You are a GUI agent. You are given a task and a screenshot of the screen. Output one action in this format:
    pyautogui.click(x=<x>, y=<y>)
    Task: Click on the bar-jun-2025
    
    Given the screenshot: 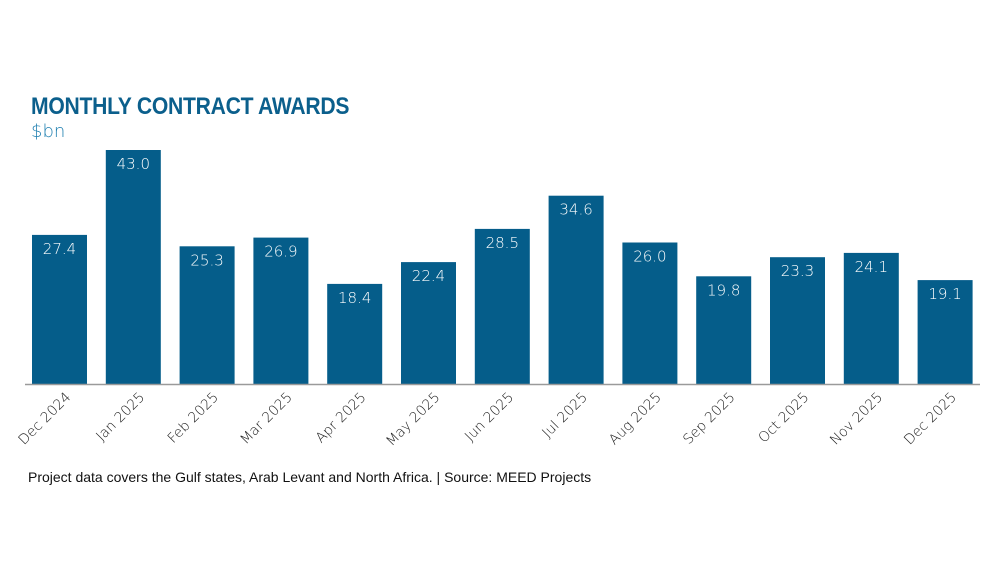 What is the action you would take?
    pyautogui.click(x=502, y=306)
    